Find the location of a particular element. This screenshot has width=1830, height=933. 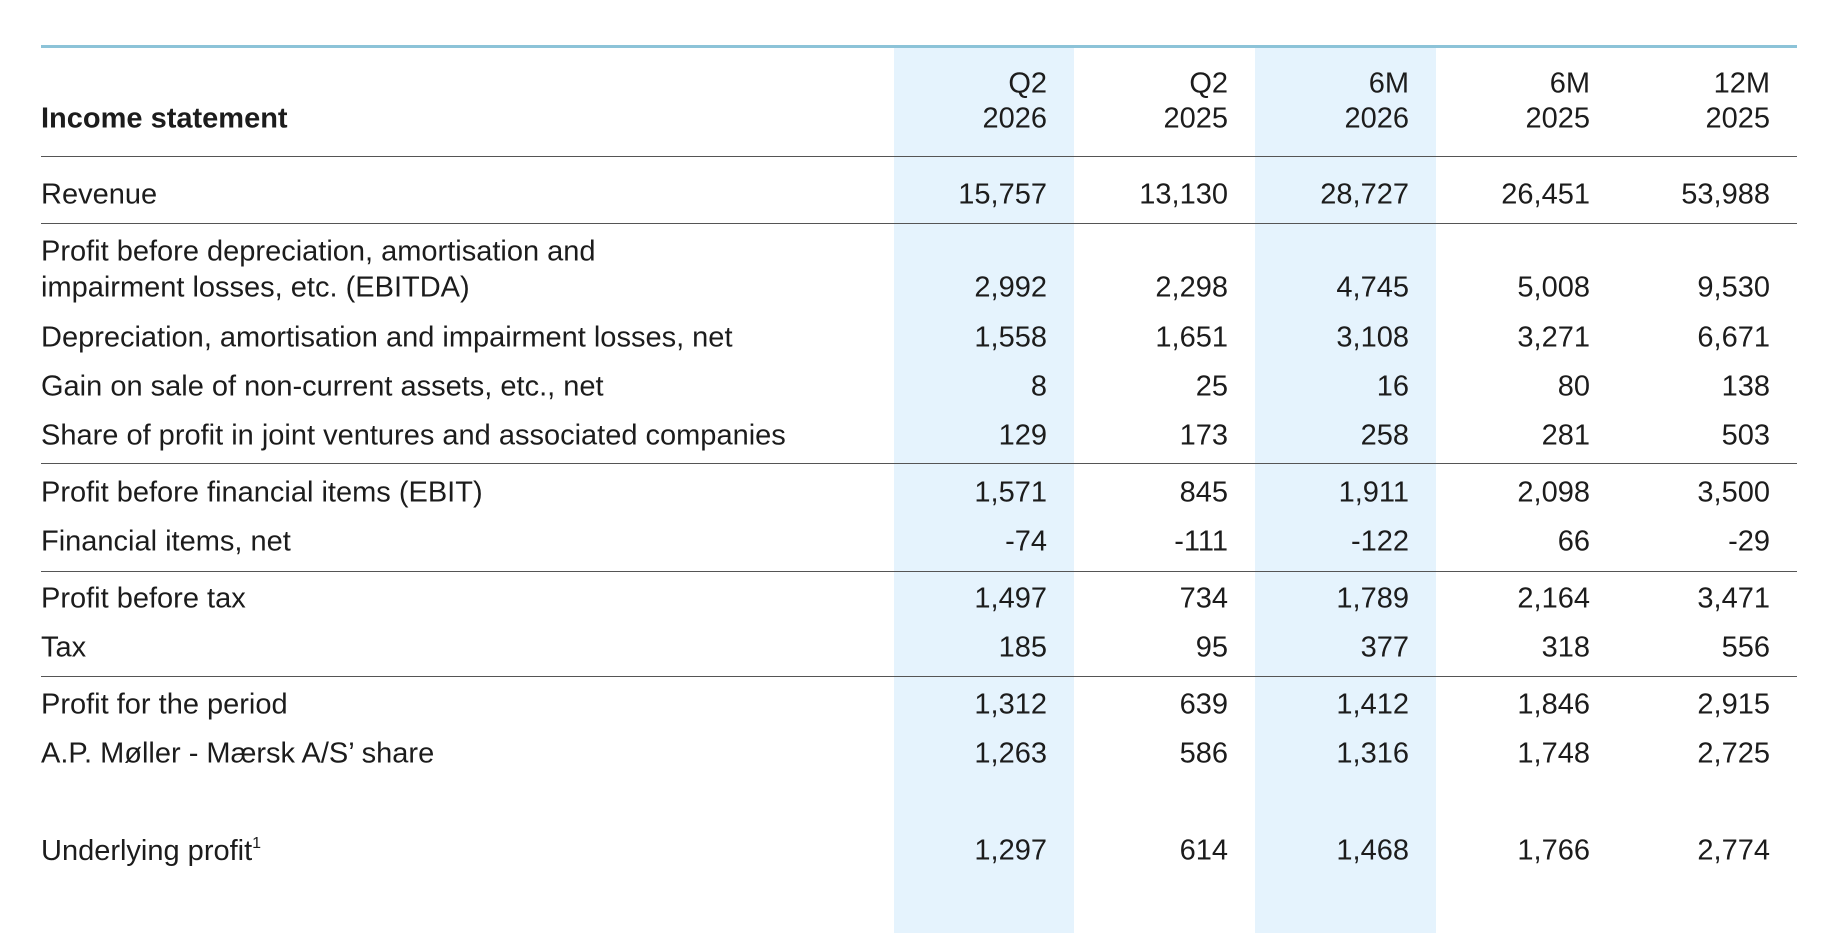

cell-value: 318 is located at coordinates (1565, 647).